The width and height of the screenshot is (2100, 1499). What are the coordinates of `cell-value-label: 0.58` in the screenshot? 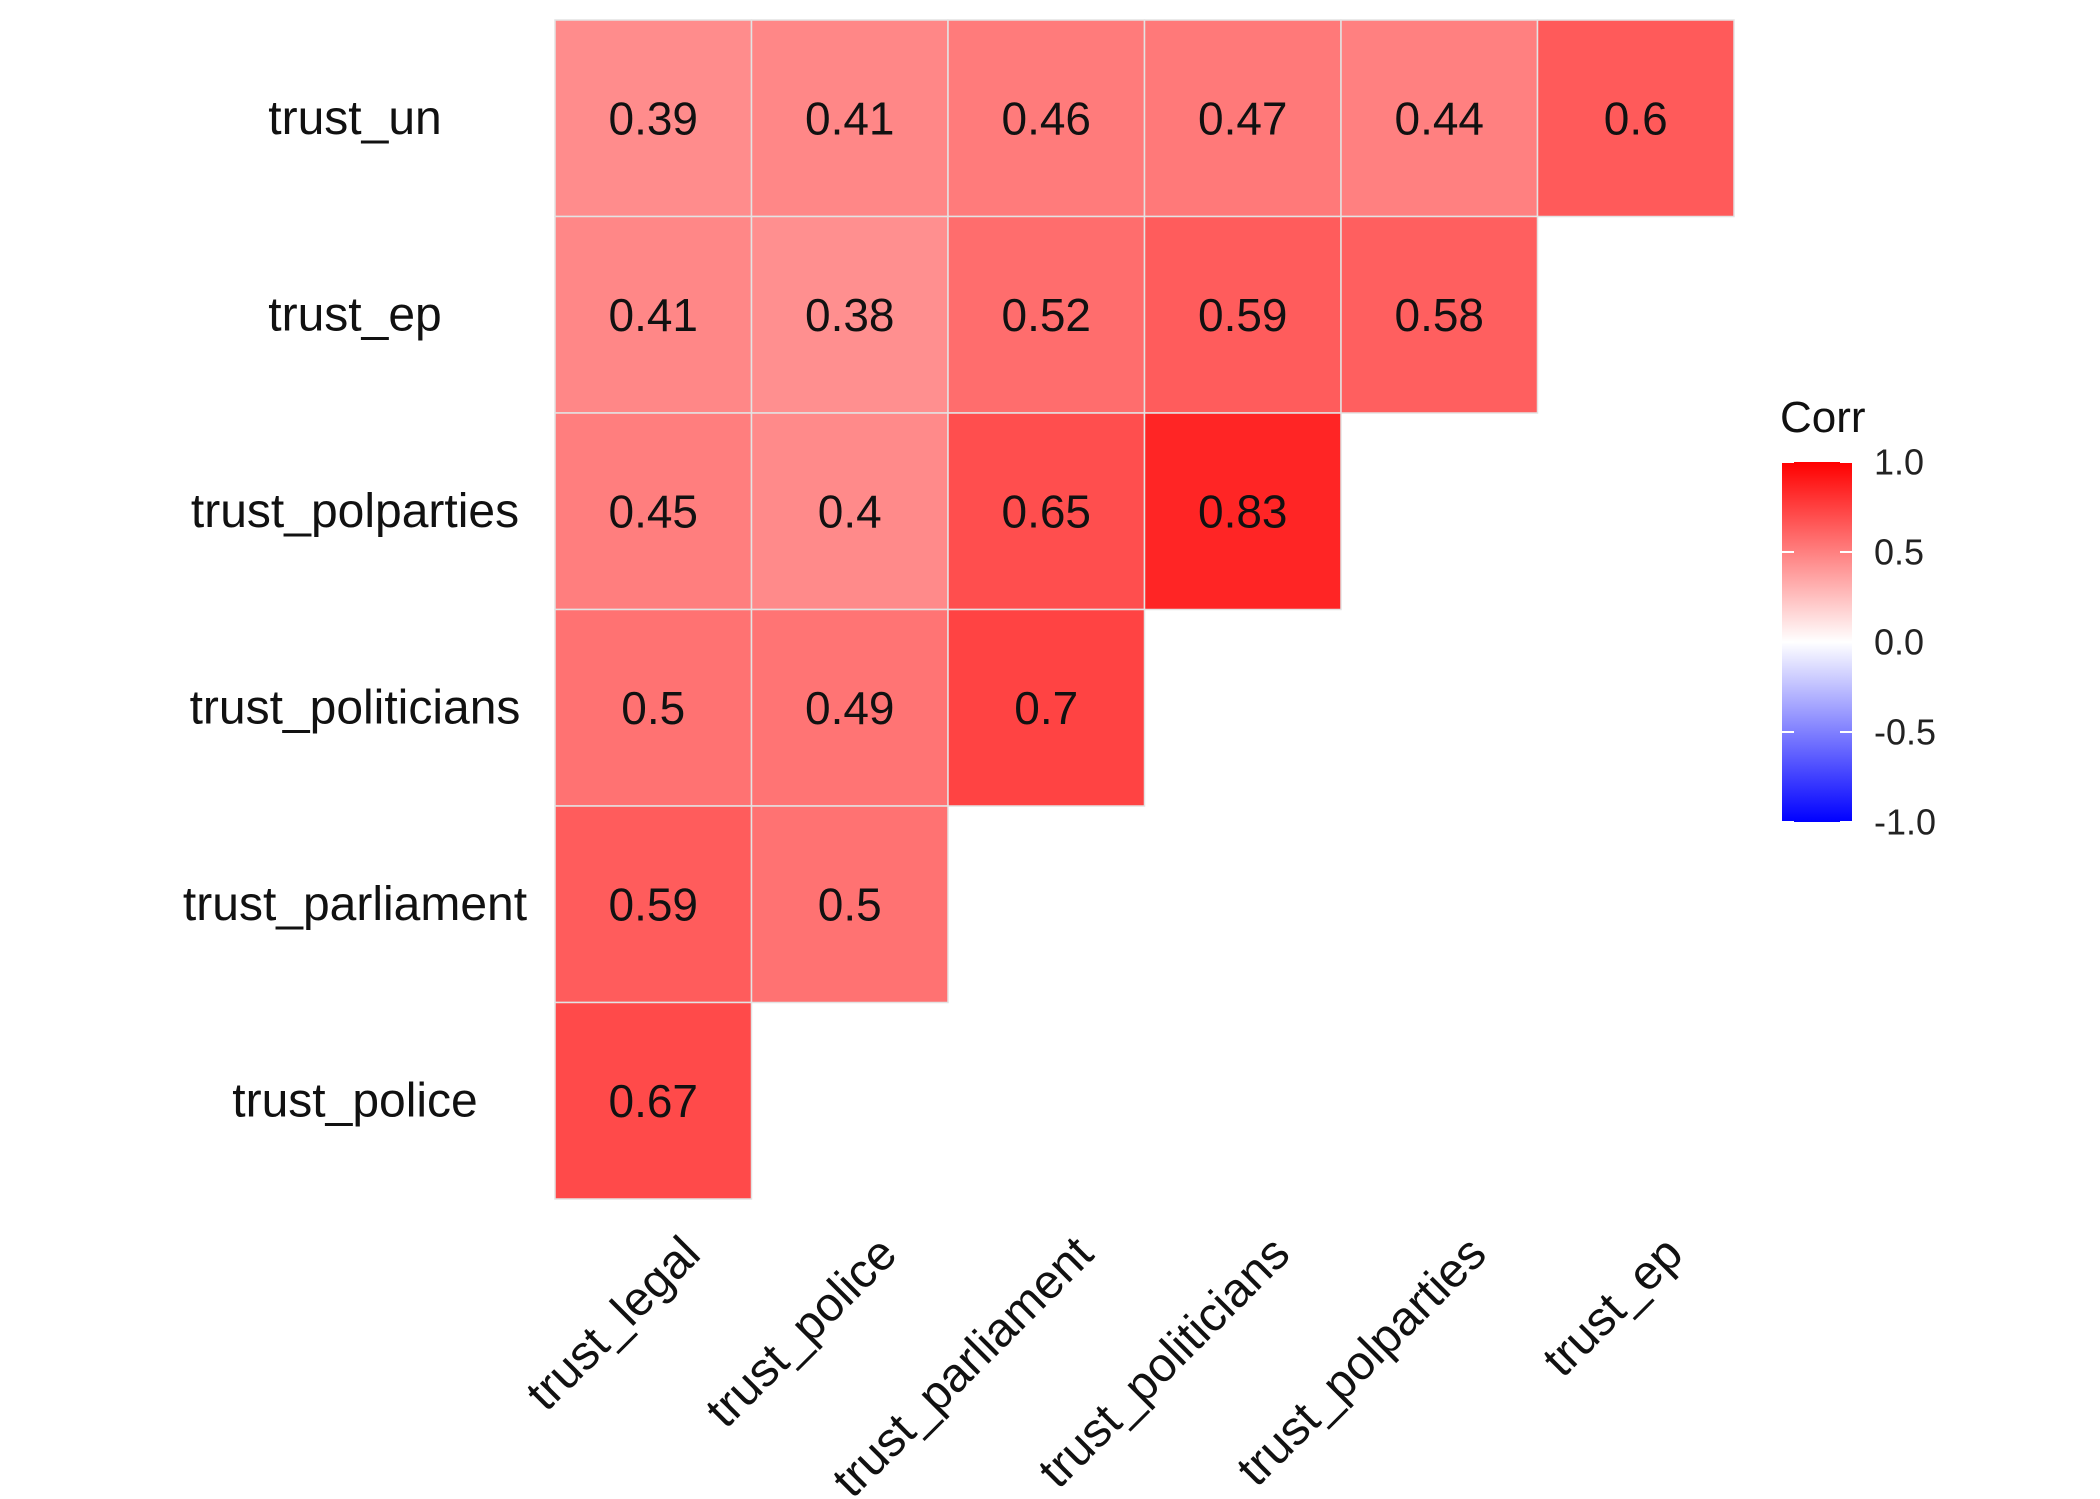 It's located at (1439, 315).